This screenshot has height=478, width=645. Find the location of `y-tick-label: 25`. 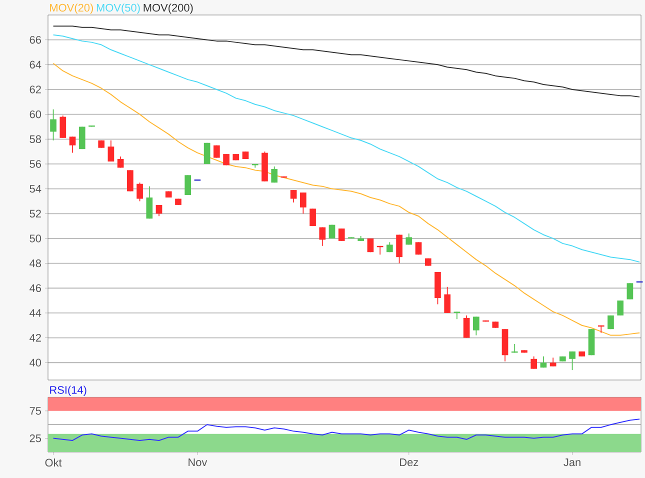

y-tick-label: 25 is located at coordinates (36, 438).